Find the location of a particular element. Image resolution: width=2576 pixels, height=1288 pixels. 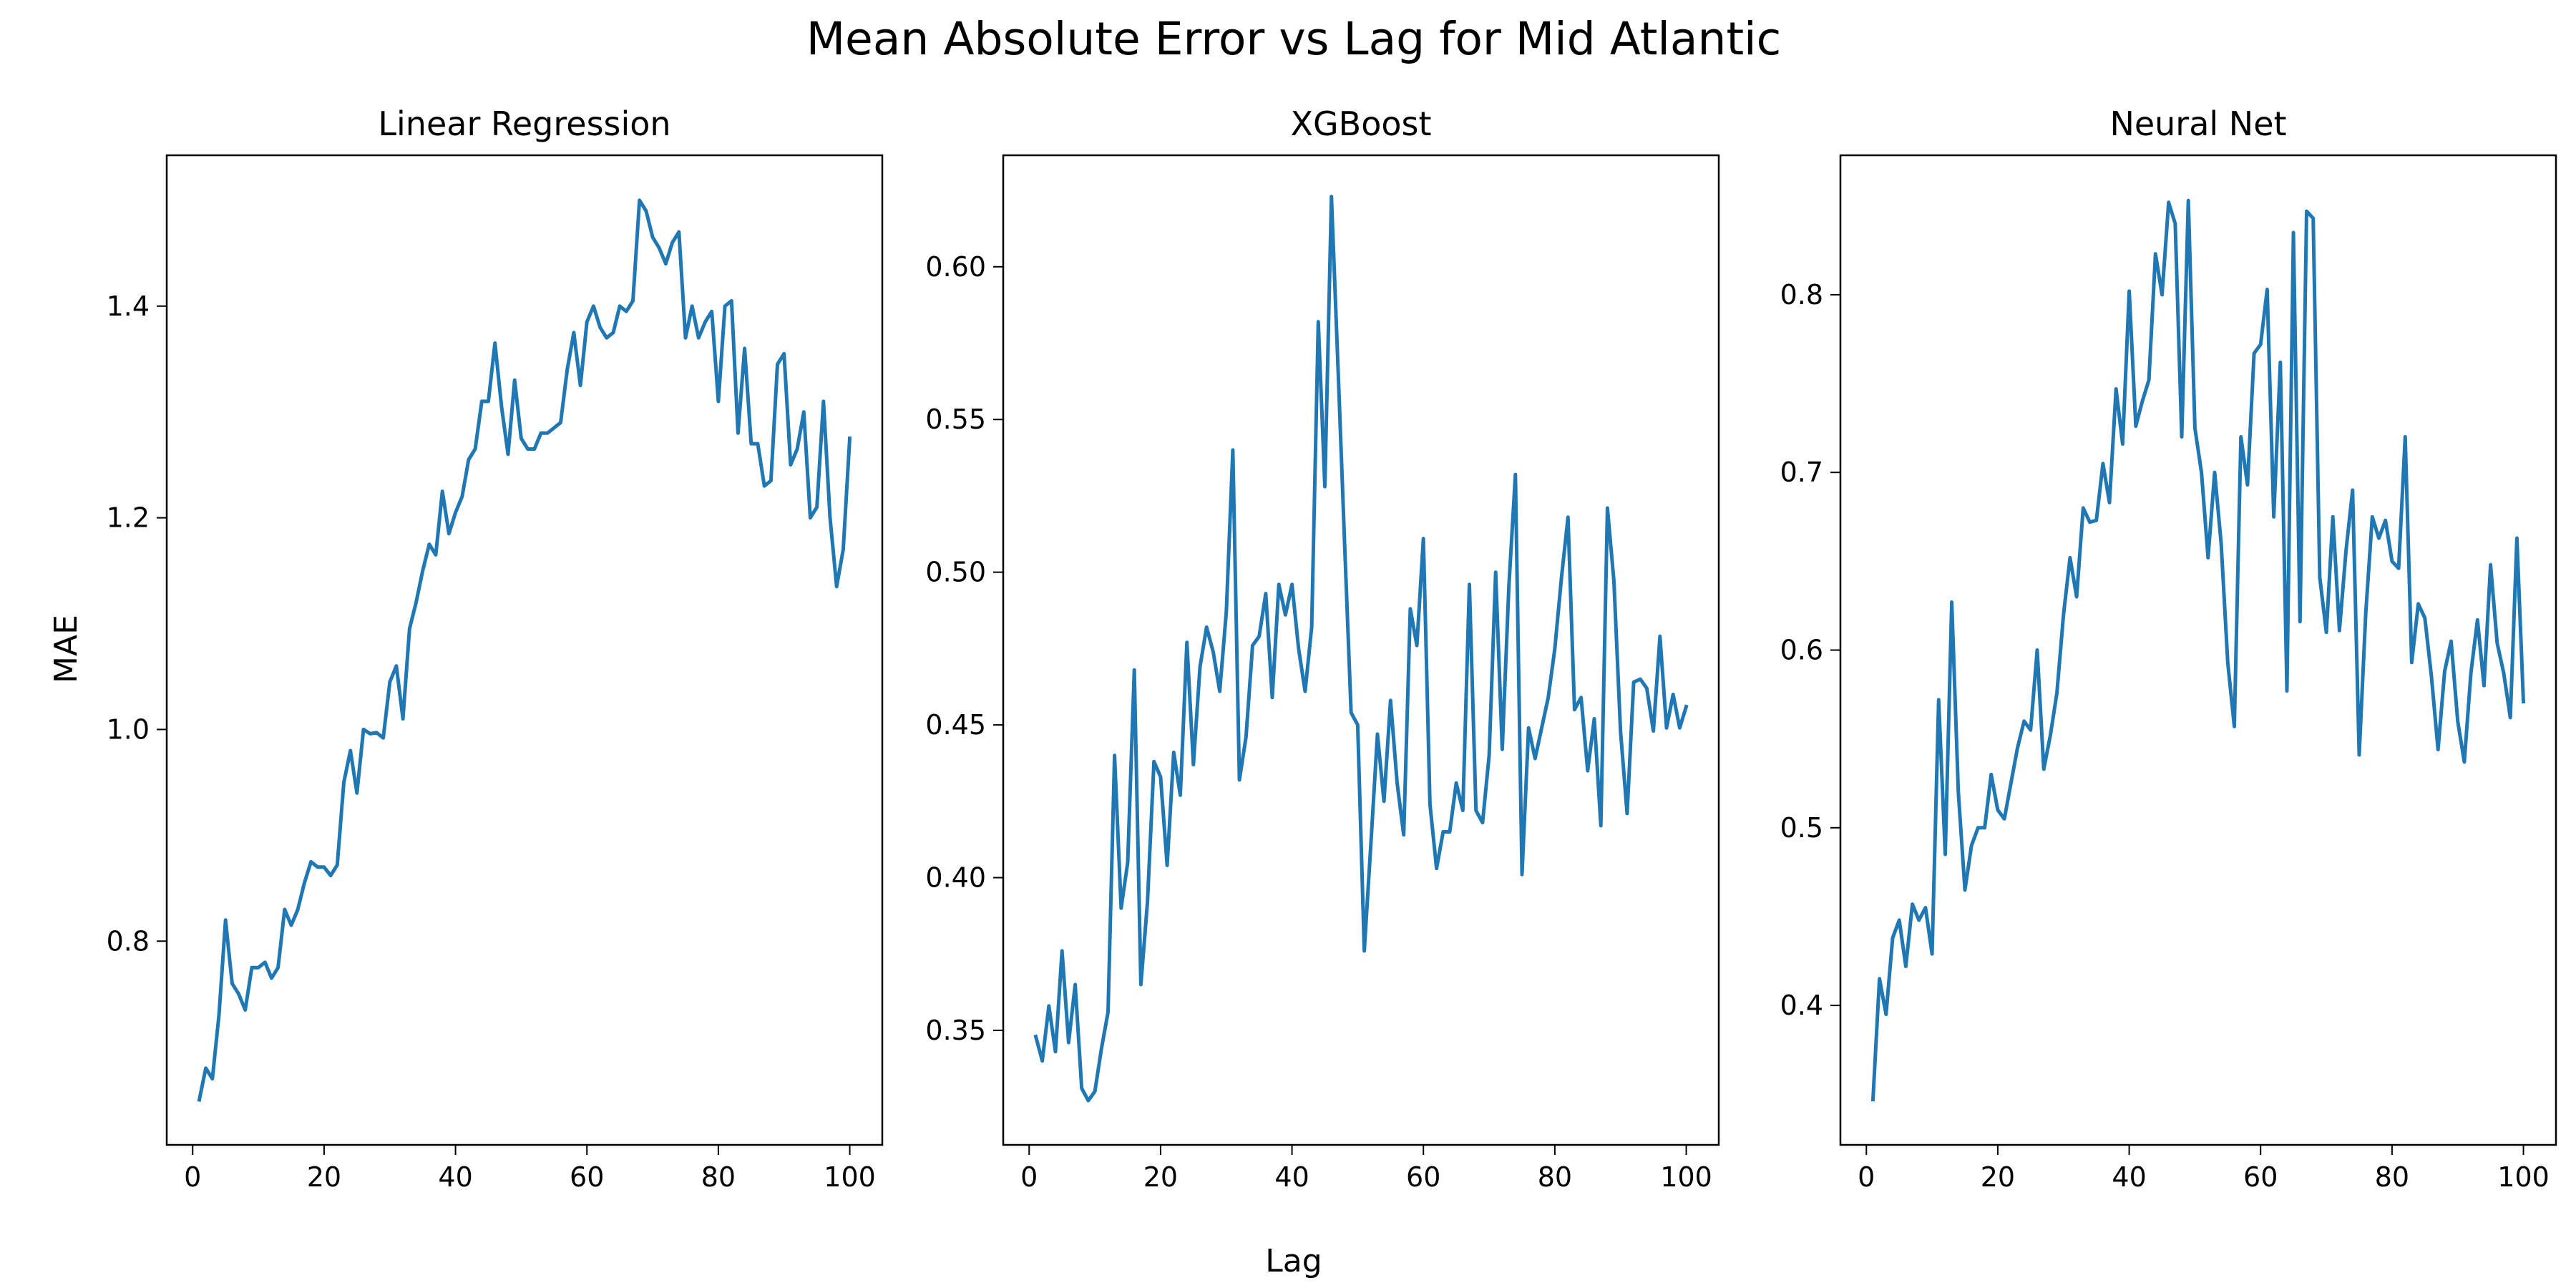

y-tick-label: 0.8 is located at coordinates (128, 941).